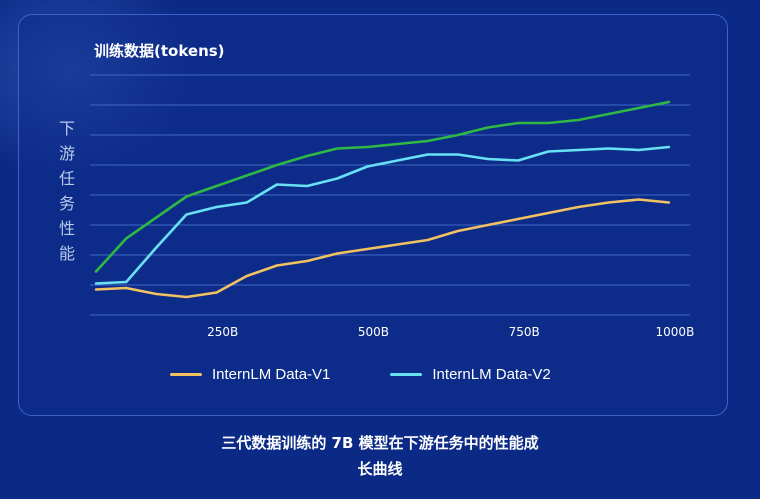 This screenshot has width=760, height=499. I want to click on legend-item-v2: InternLM Data-V2, so click(470, 374).